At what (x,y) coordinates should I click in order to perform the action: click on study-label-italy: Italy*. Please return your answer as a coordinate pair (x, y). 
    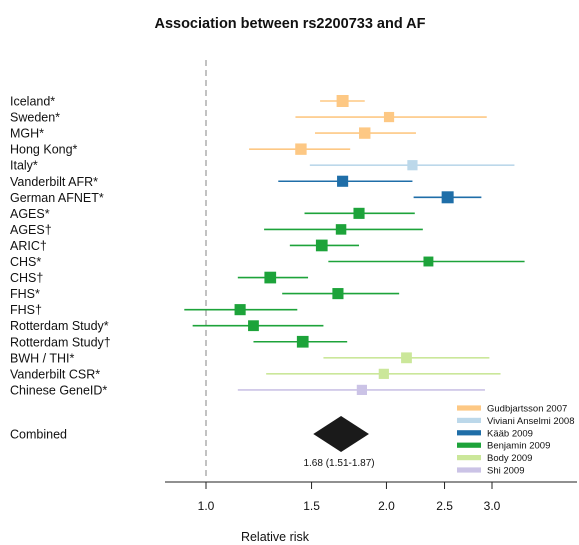
    Looking at the image, I should click on (24, 166).